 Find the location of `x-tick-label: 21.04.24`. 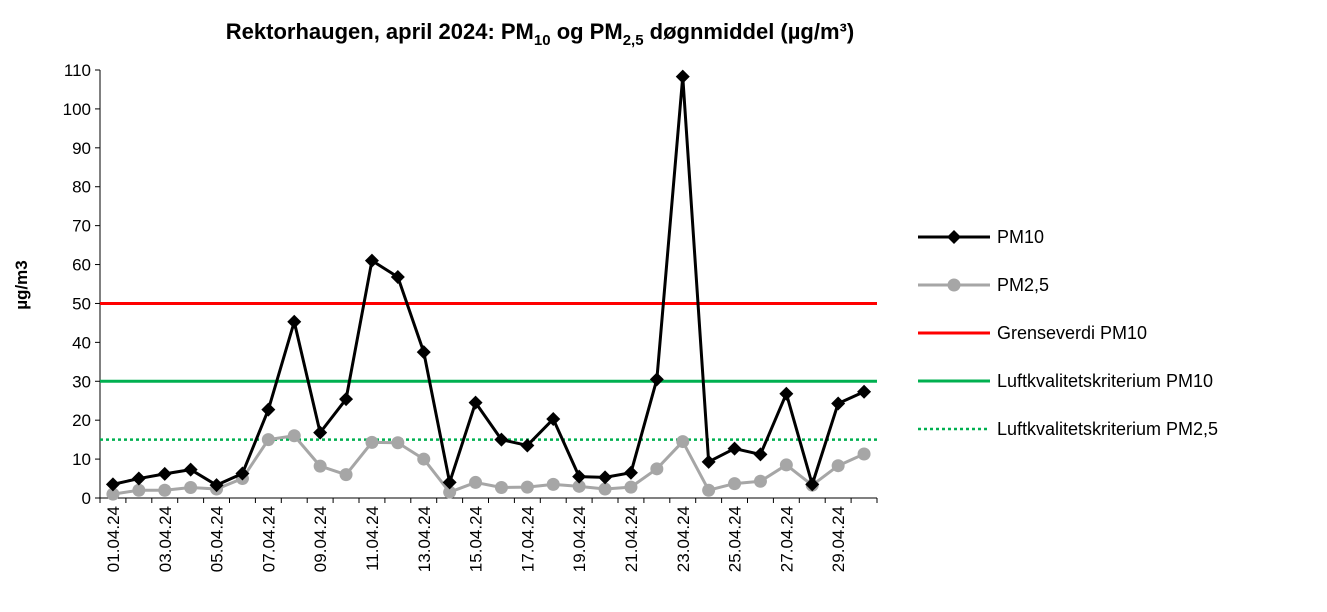

x-tick-label: 21.04.24 is located at coordinates (631, 539).